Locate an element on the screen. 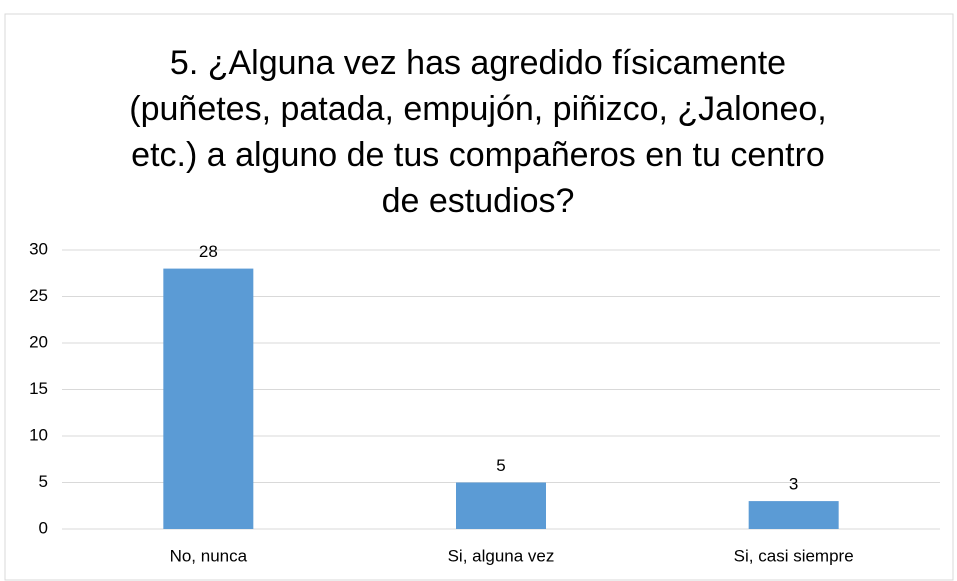 This screenshot has height=581, width=957. y-tick-label: 10 is located at coordinates (38, 434).